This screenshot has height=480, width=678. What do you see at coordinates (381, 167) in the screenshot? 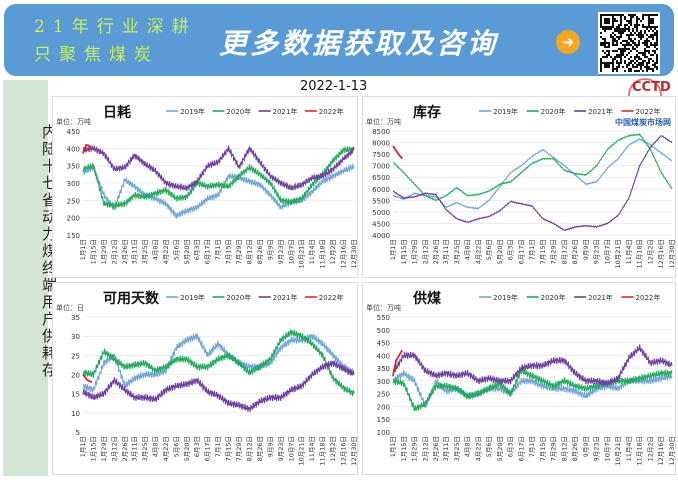
I see `y-tick-label: 7000` at bounding box center [381, 167].